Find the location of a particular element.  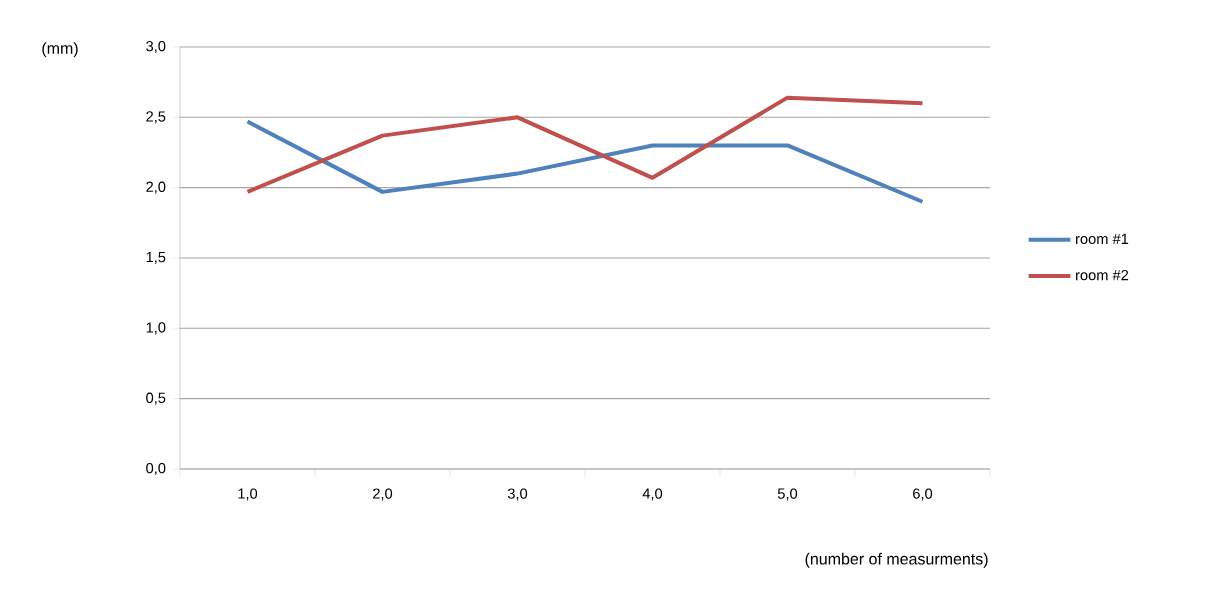

y-tick-label: 2,0 is located at coordinates (156, 187).